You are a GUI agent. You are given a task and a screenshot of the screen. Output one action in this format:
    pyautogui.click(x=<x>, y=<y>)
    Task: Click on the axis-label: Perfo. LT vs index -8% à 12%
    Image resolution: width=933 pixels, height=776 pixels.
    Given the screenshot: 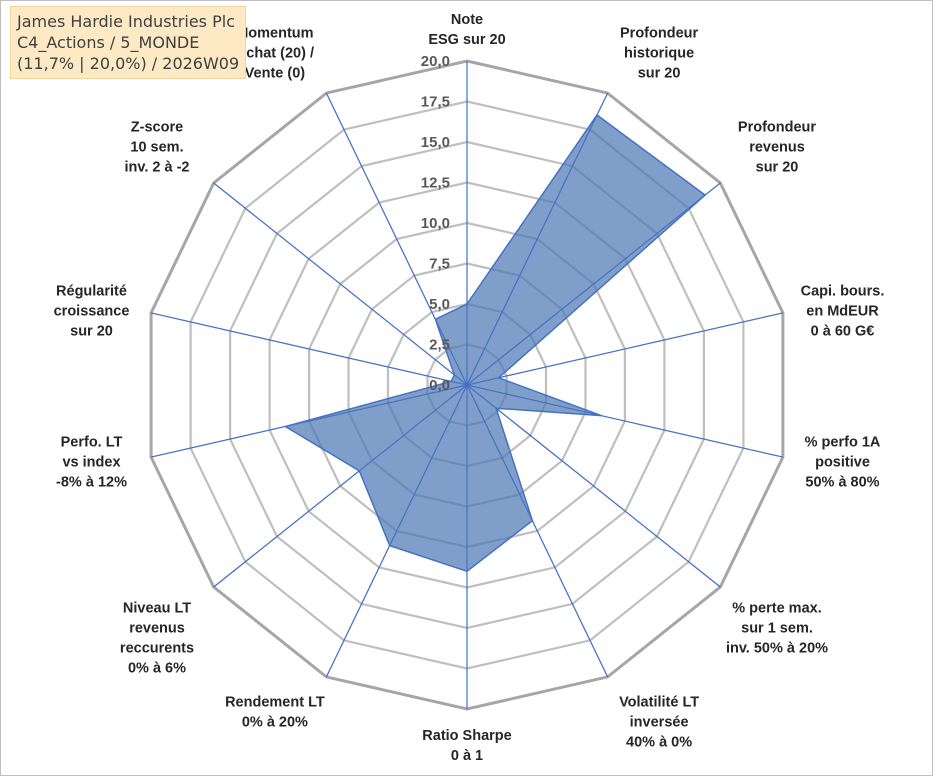 What is the action you would take?
    pyautogui.click(x=91, y=462)
    